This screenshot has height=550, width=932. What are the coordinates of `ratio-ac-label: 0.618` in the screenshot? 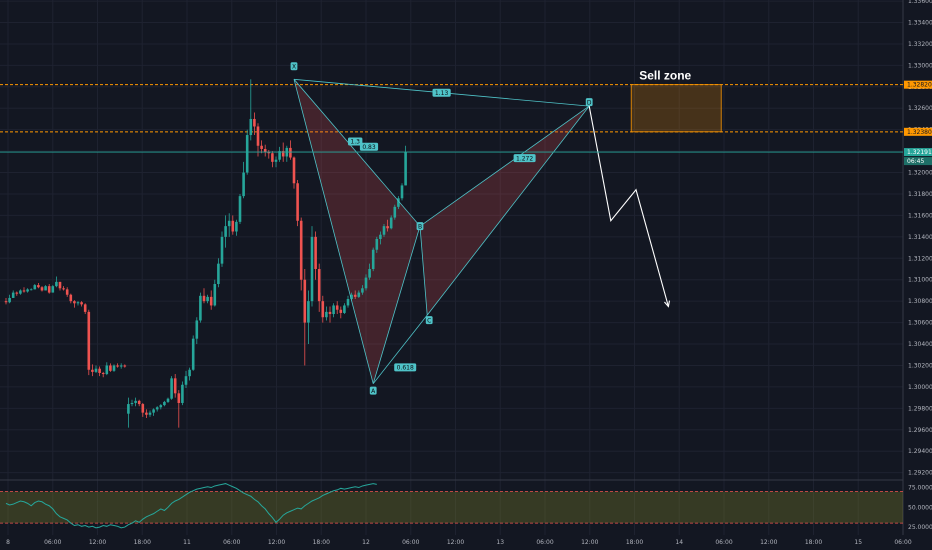 It's located at (405, 368).